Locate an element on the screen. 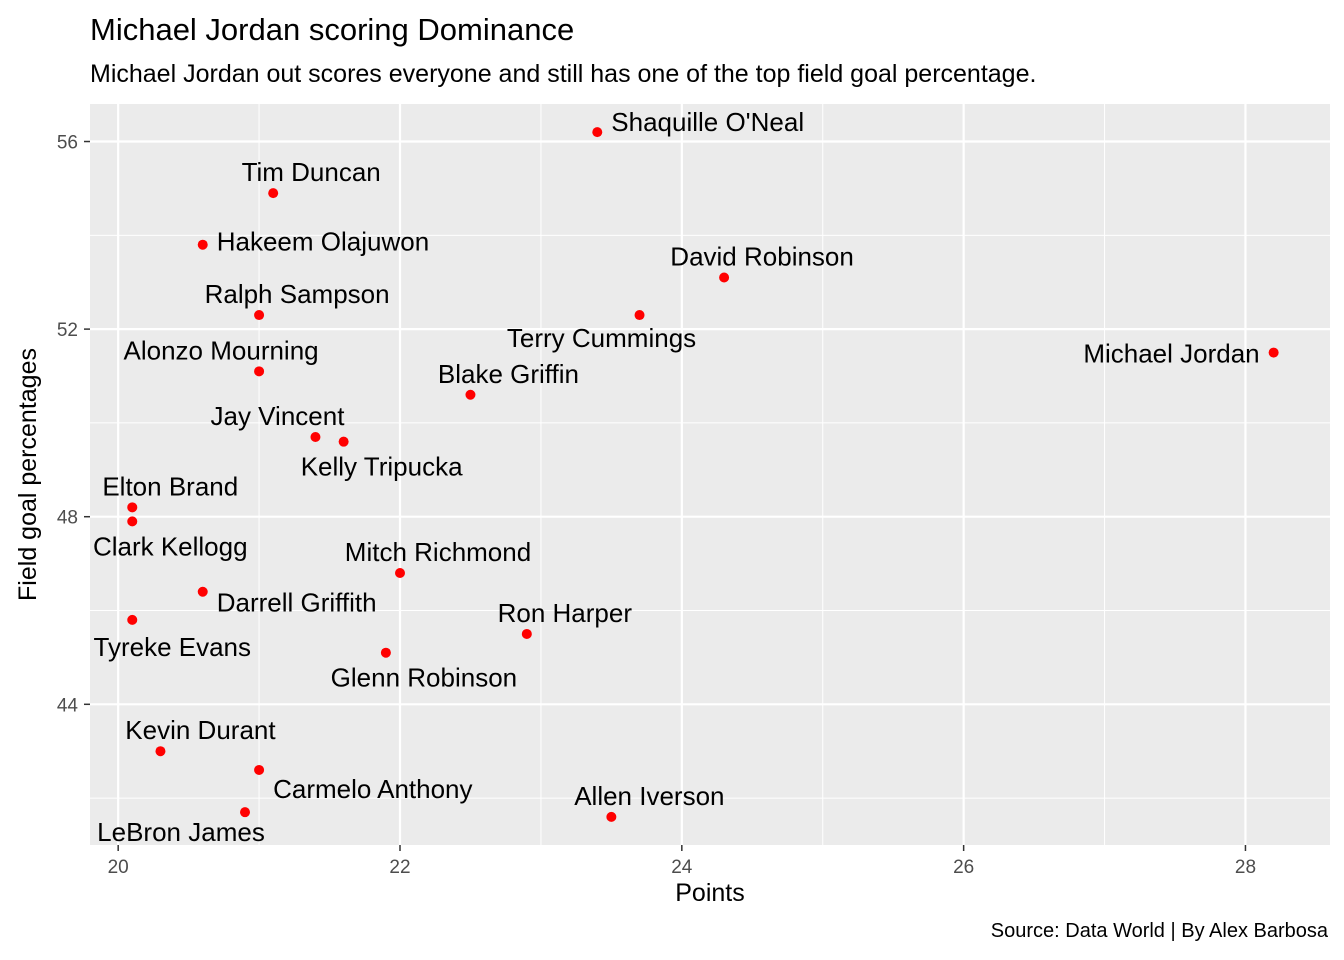 The image size is (1344, 960). x-tick-label: 24 is located at coordinates (682, 867).